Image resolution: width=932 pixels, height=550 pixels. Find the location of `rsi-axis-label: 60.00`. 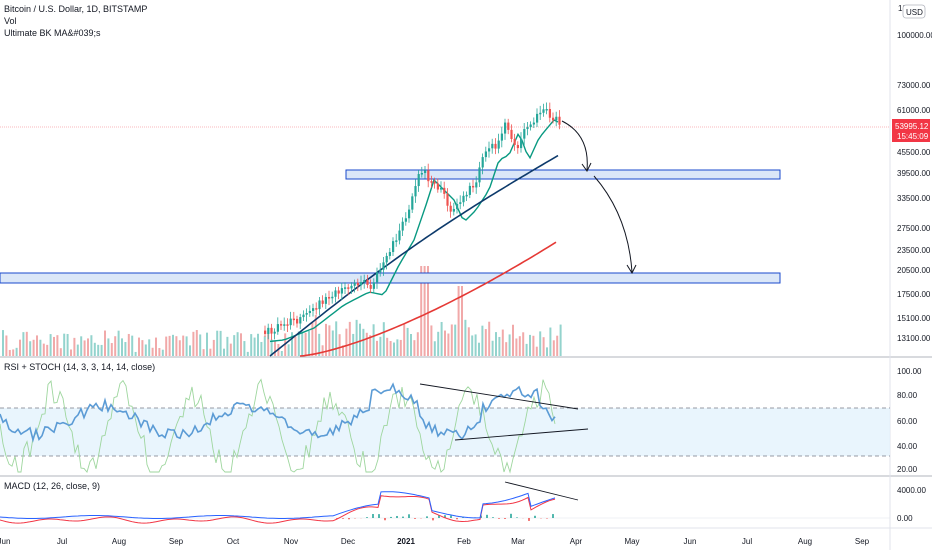

rsi-axis-label: 60.00 is located at coordinates (907, 421).